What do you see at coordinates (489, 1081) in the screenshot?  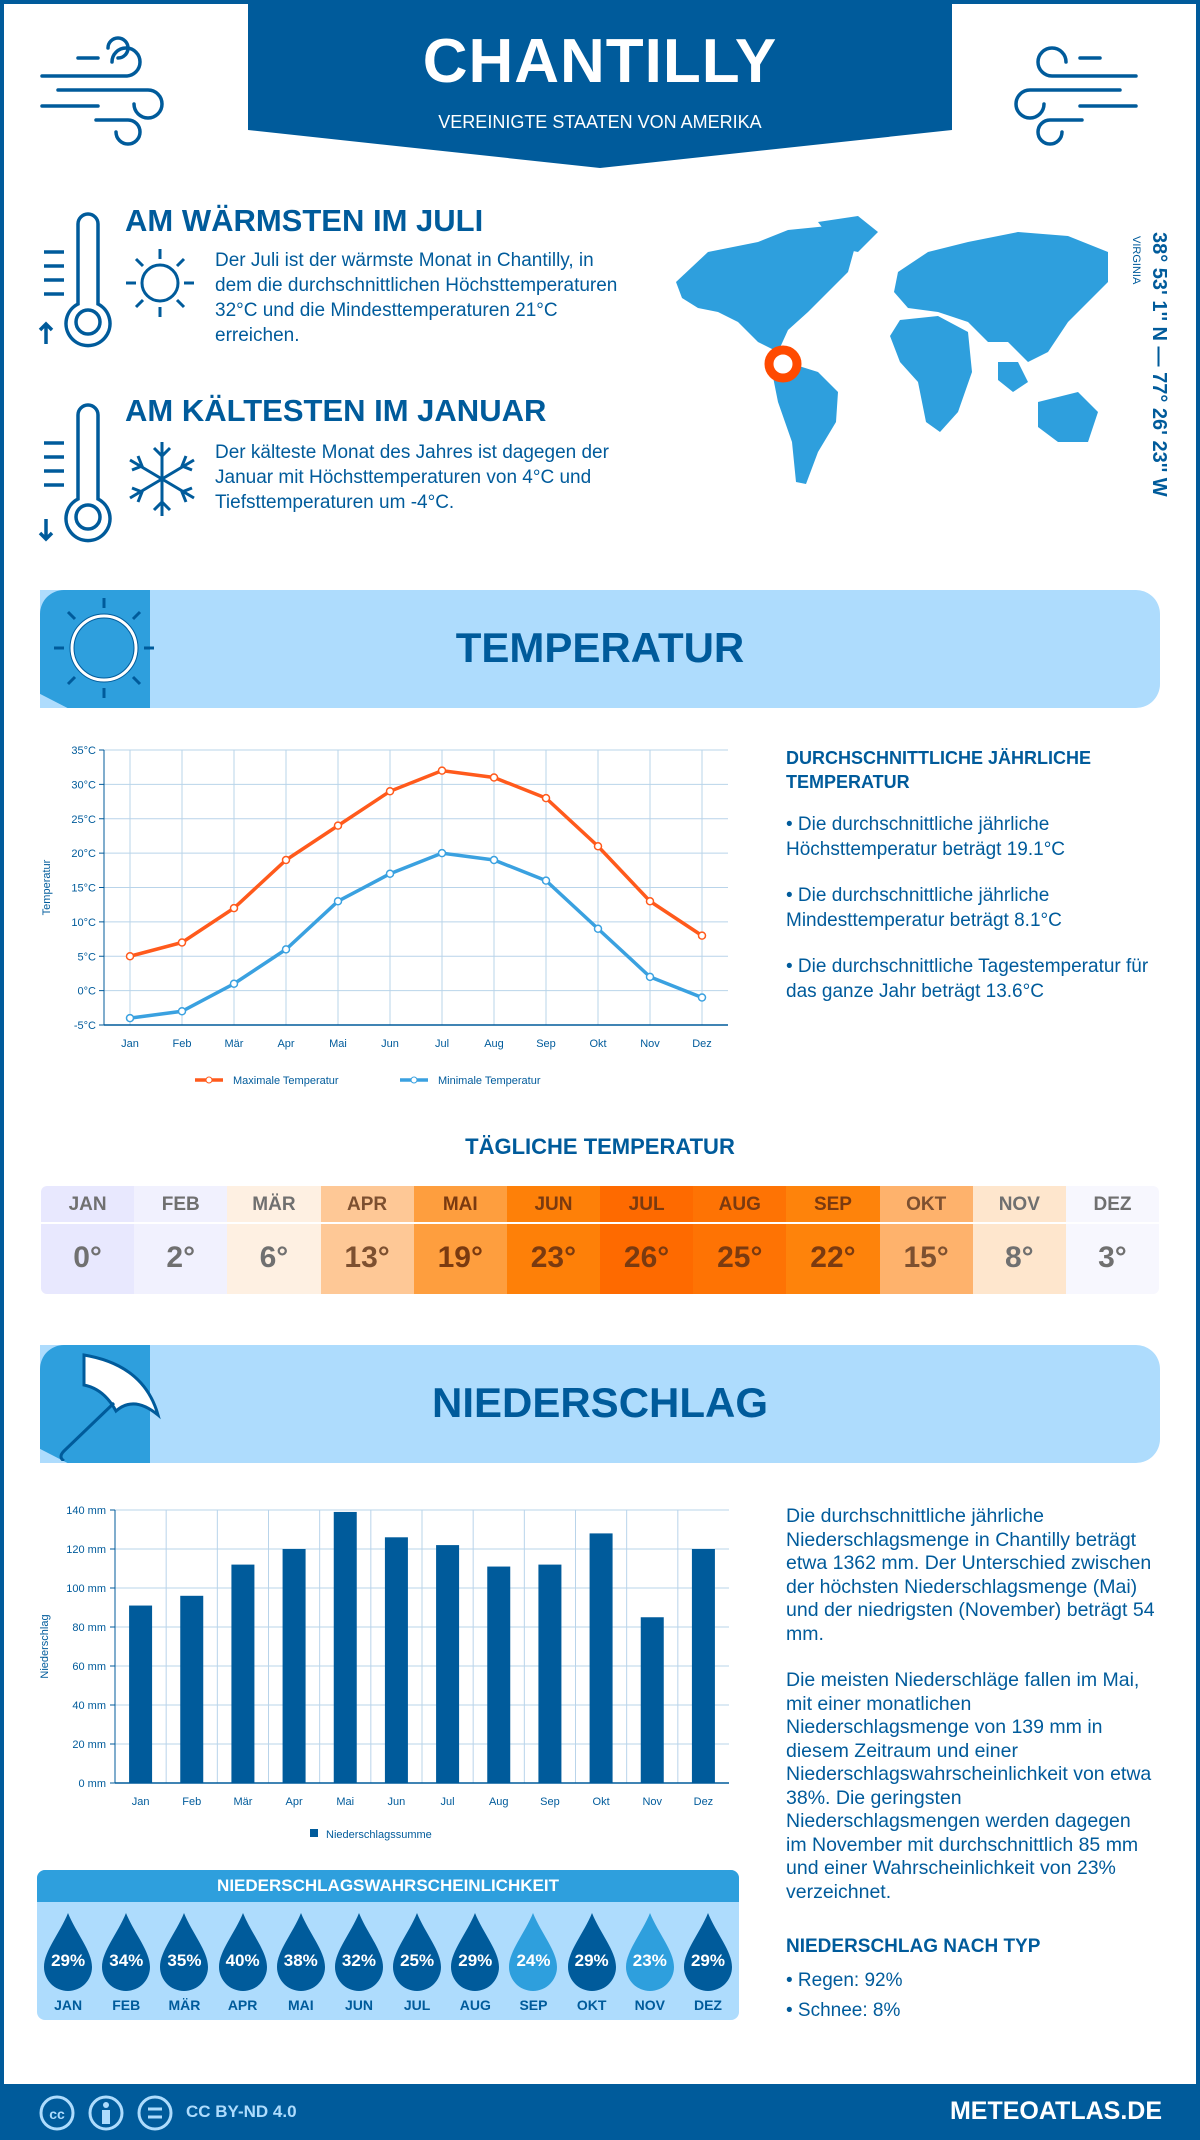 I see `legend-label: Minimale Temperatur` at bounding box center [489, 1081].